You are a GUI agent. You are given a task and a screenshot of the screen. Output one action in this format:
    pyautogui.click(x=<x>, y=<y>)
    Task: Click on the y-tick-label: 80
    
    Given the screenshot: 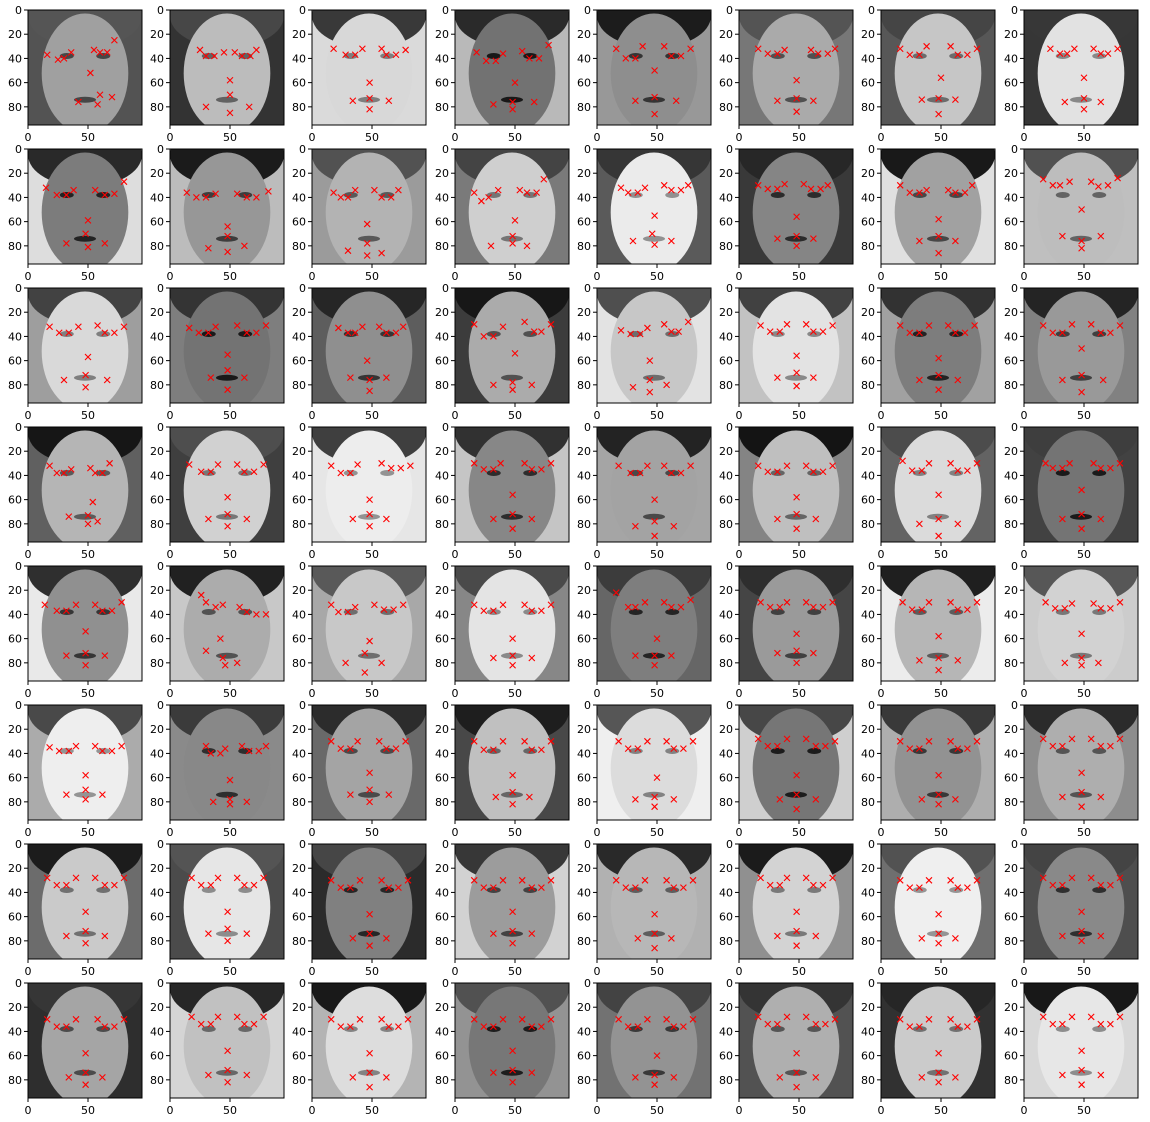 What is the action you would take?
    pyautogui.click(x=15, y=524)
    